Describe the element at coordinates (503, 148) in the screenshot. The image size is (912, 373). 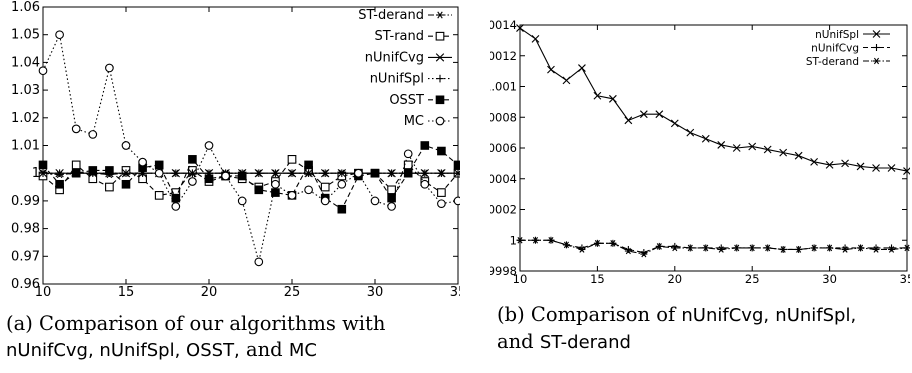
I see `y-tick-label: 1.0006` at that location.